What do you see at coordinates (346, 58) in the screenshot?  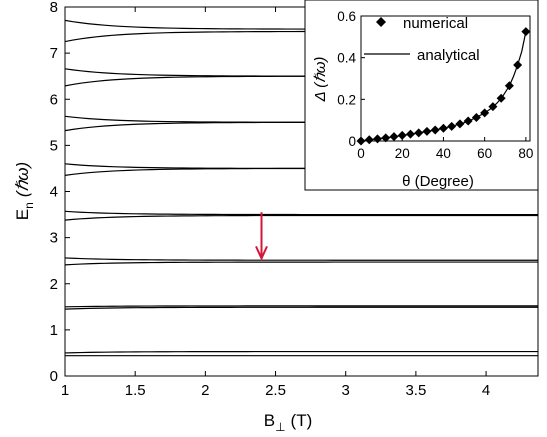 I see `inset-y-tick-label: 0.4` at bounding box center [346, 58].